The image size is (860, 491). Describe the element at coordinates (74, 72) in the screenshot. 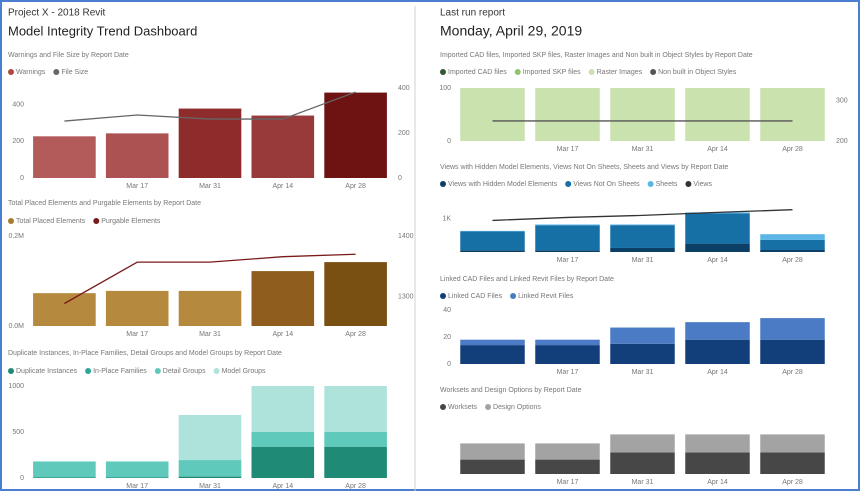

I see `legend-label: File Size` at that location.